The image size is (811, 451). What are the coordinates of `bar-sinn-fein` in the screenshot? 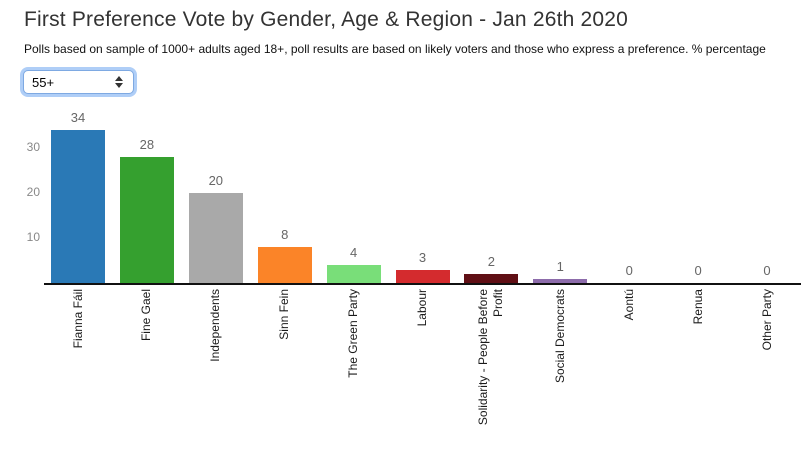 It's located at (284, 265).